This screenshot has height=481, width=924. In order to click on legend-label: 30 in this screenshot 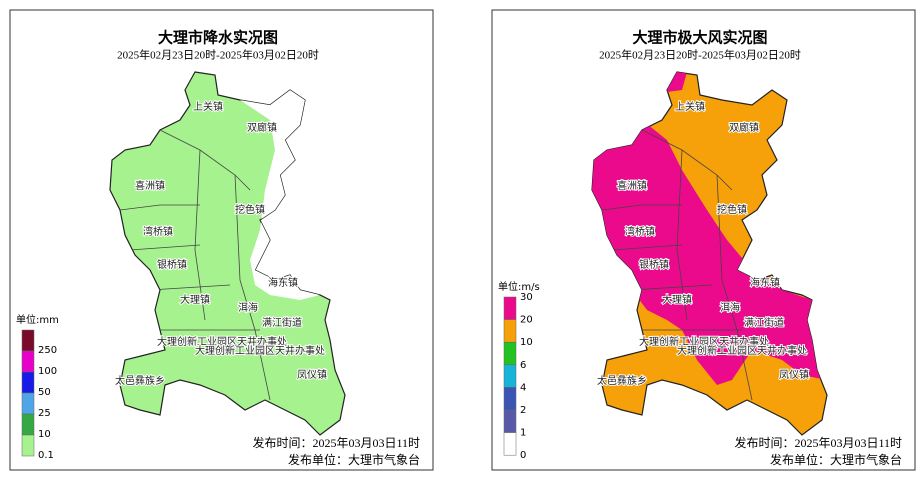, I will do `click(526, 297)`.